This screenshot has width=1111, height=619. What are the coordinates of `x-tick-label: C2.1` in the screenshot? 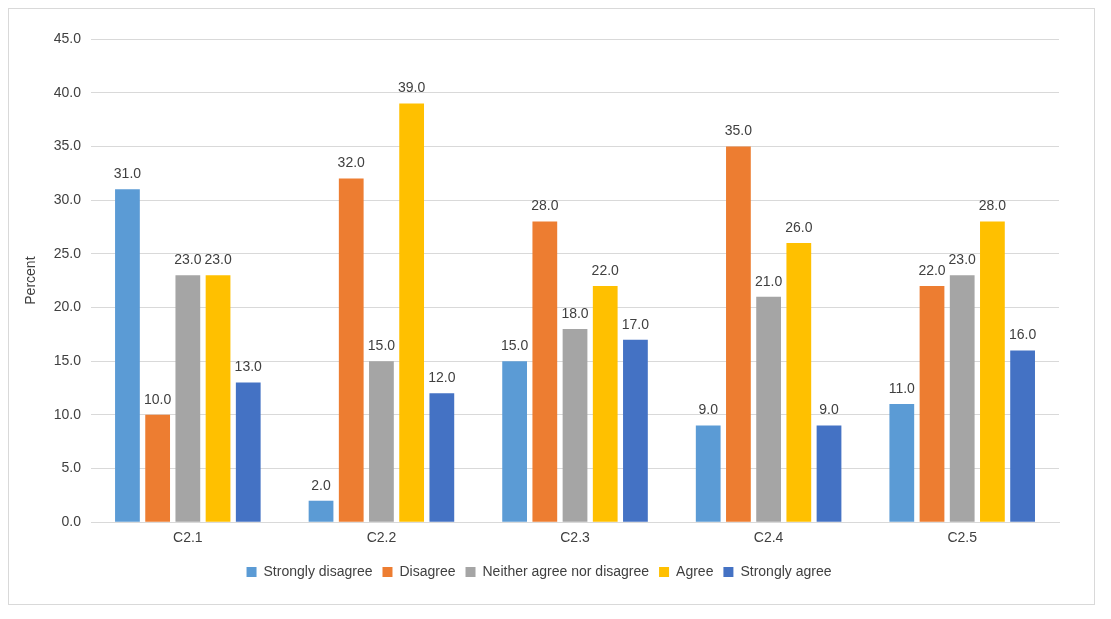 It's located at (188, 537).